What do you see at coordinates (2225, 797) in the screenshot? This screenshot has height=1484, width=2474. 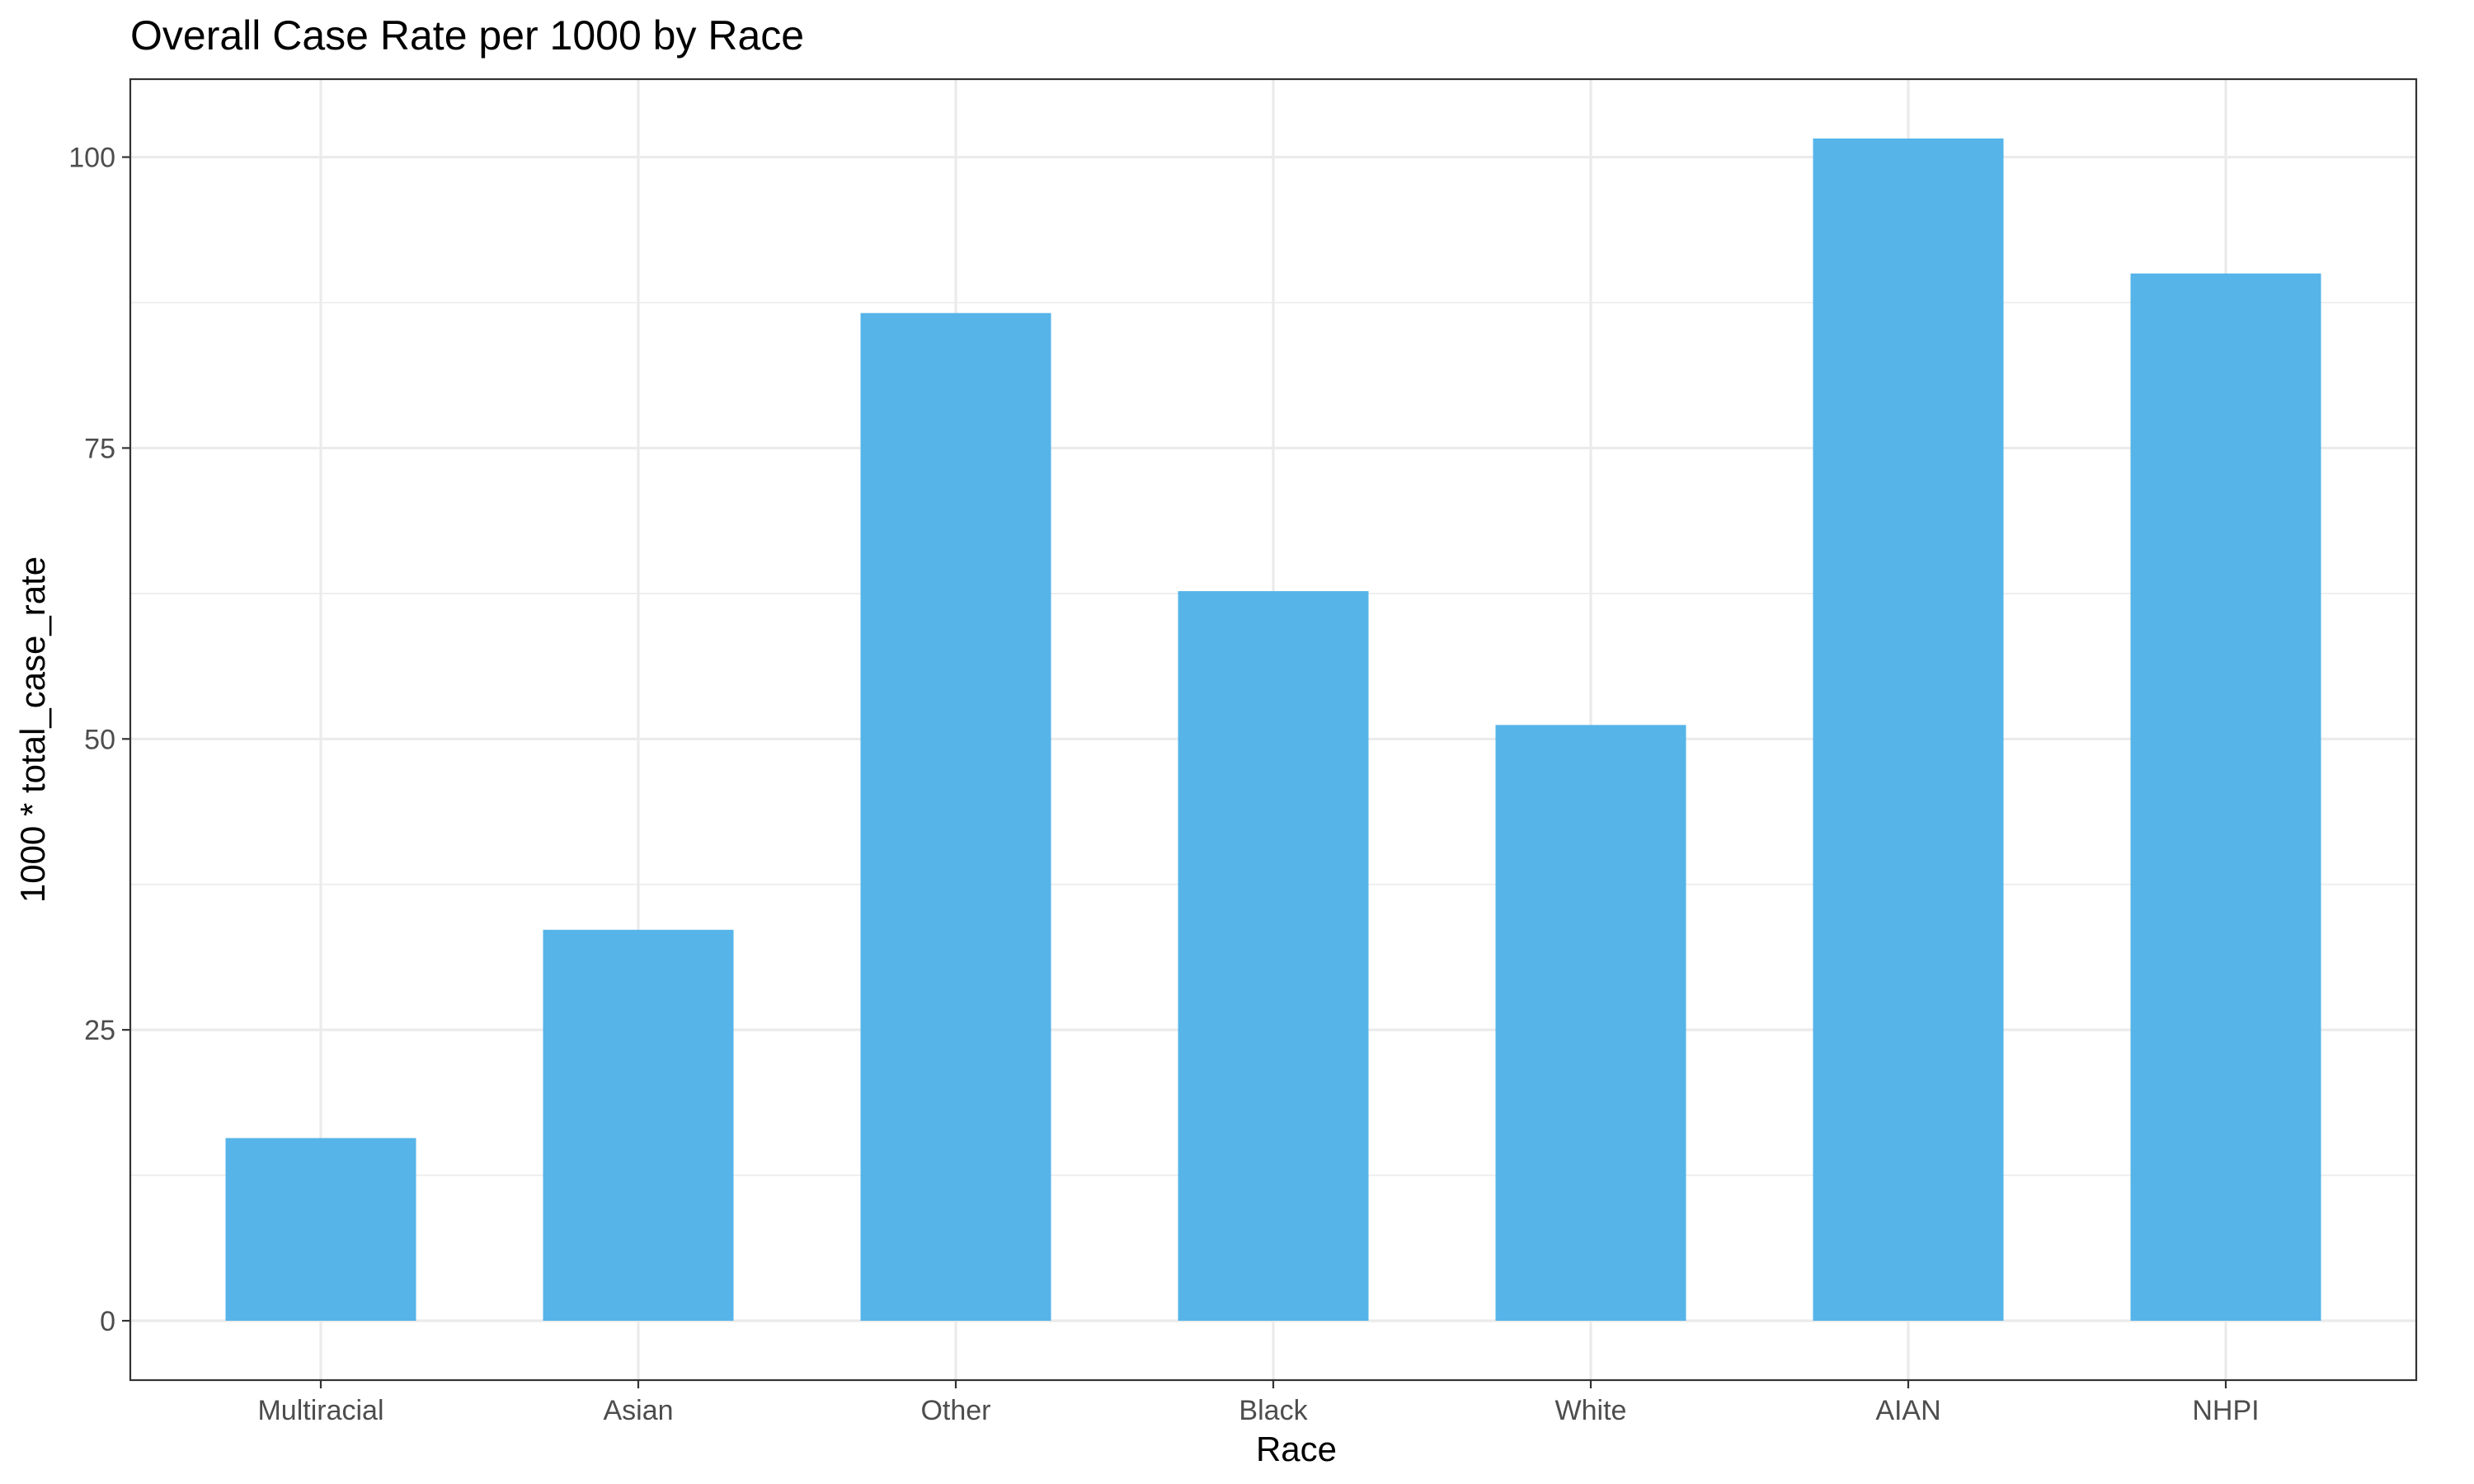 I see `bar-nhpi` at bounding box center [2225, 797].